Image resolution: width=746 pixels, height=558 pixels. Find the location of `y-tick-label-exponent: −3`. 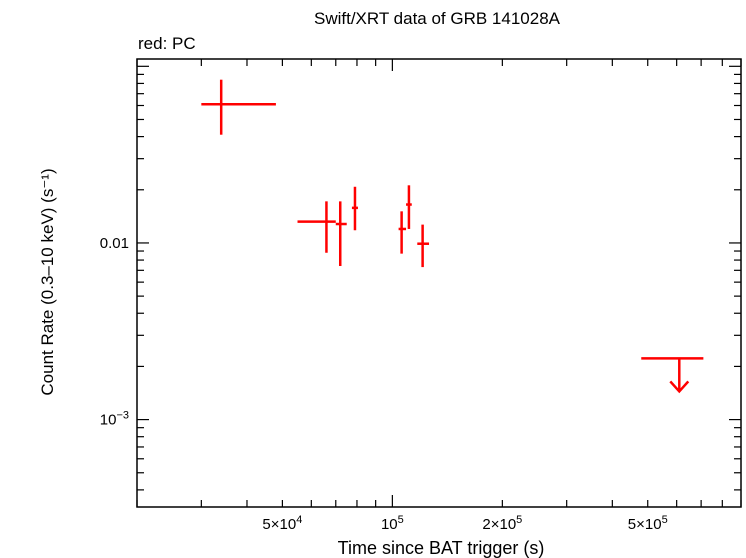

y-tick-label-exponent: −3 is located at coordinates (122, 416).